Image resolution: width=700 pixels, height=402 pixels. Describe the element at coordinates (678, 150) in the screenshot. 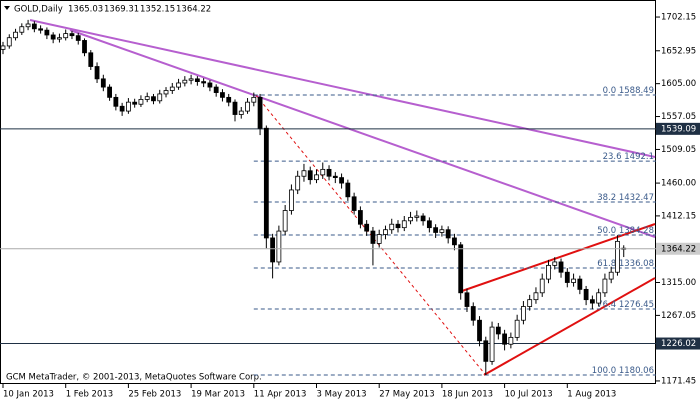

I see `y-tick-label: 1509.05` at that location.